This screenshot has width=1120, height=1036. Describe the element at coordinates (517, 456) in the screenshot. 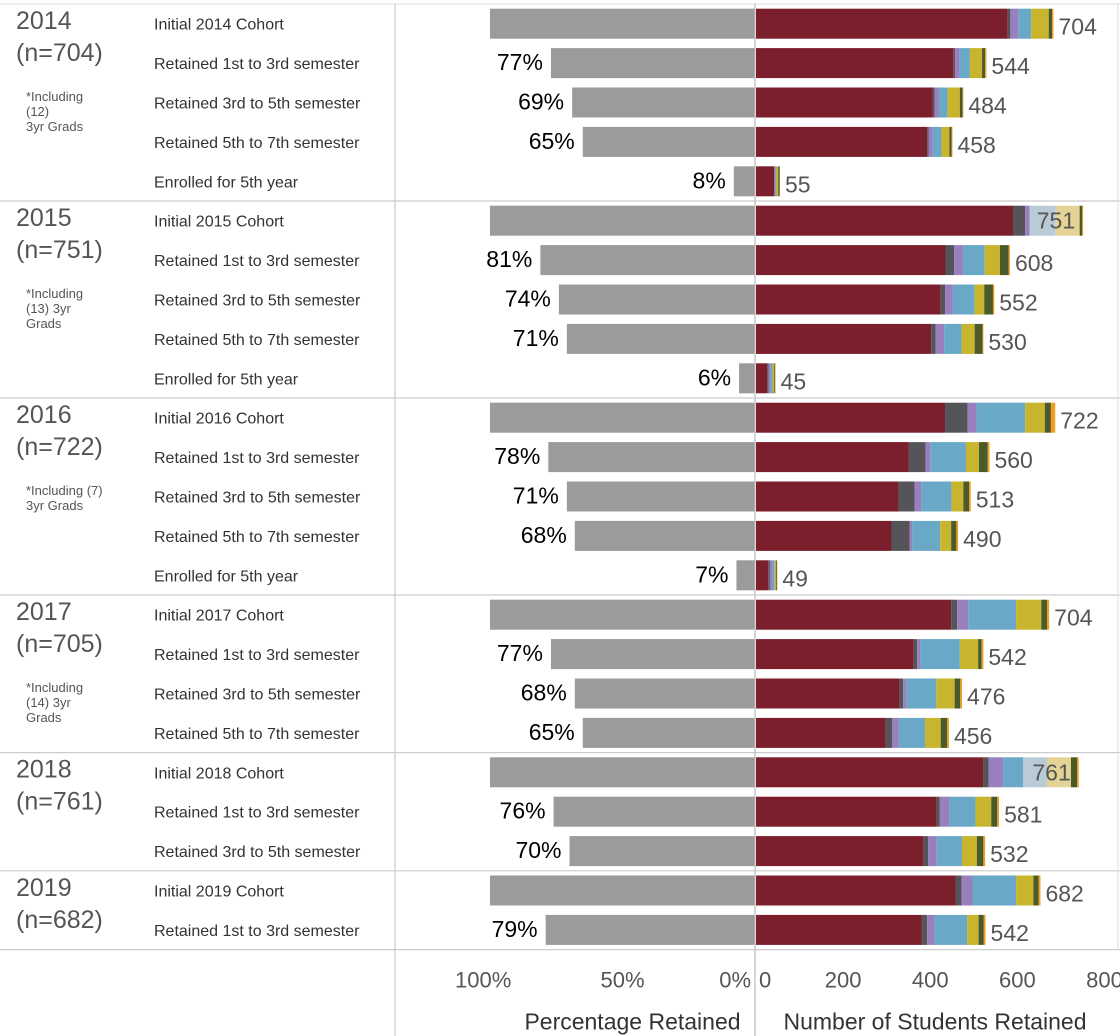

I see `percent-label: 78%` at that location.